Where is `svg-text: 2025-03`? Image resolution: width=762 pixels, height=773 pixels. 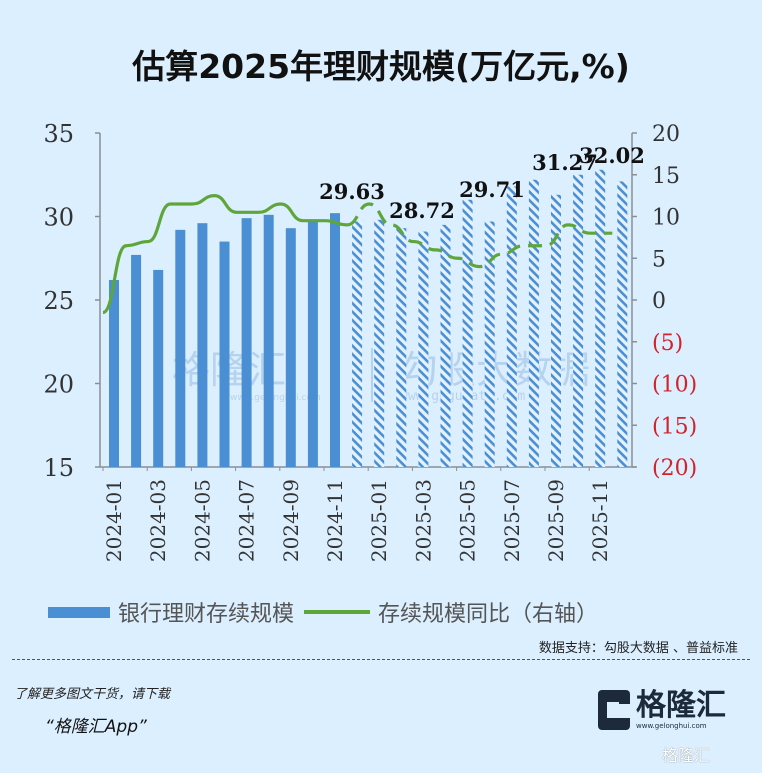 svg-text: 2025-03 is located at coordinates (423, 520).